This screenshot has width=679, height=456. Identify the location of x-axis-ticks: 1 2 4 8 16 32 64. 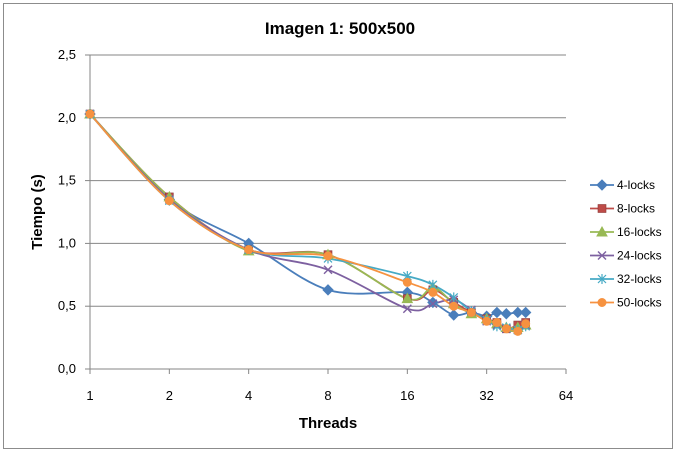
(329, 386).